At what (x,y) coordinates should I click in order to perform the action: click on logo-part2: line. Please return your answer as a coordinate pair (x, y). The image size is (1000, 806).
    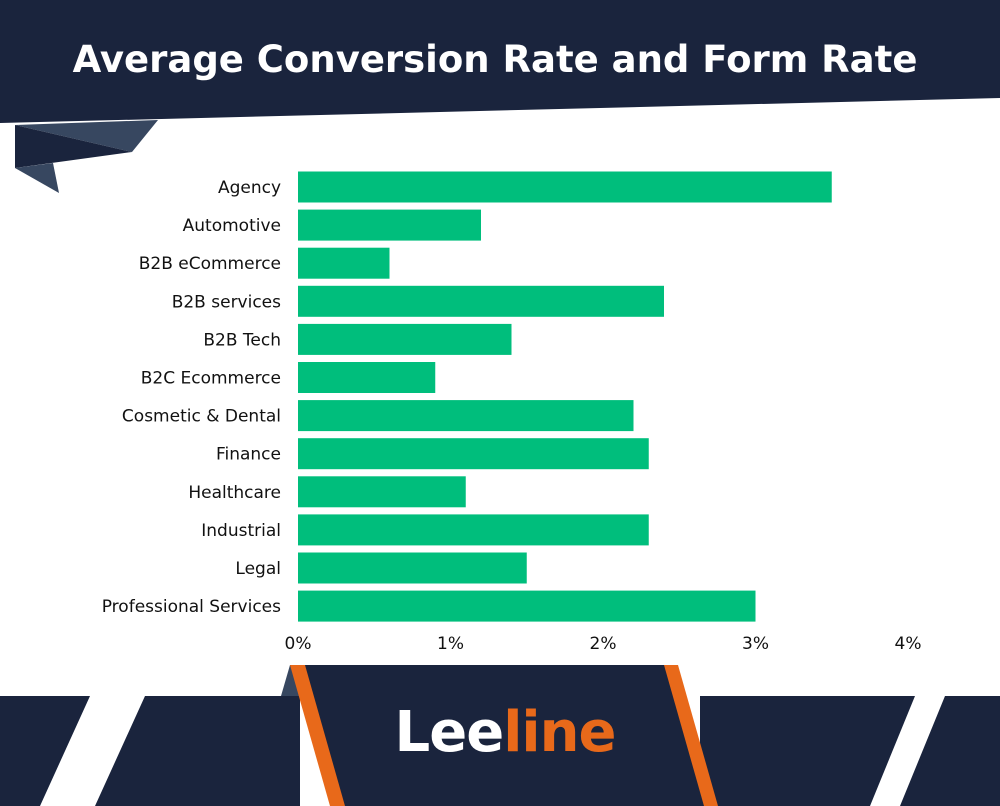
    Looking at the image, I should click on (559, 732).